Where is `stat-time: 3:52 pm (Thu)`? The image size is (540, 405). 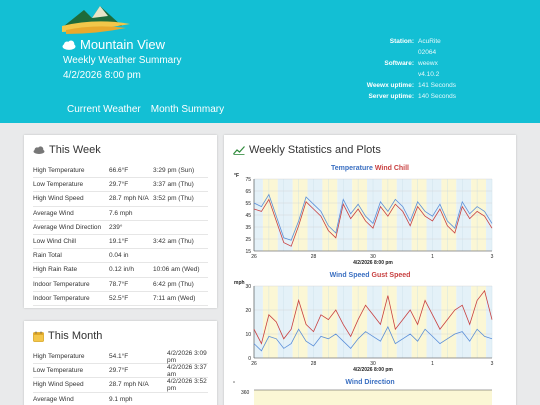
stat-time: 3:52 pm (Thu) is located at coordinates (173, 199).